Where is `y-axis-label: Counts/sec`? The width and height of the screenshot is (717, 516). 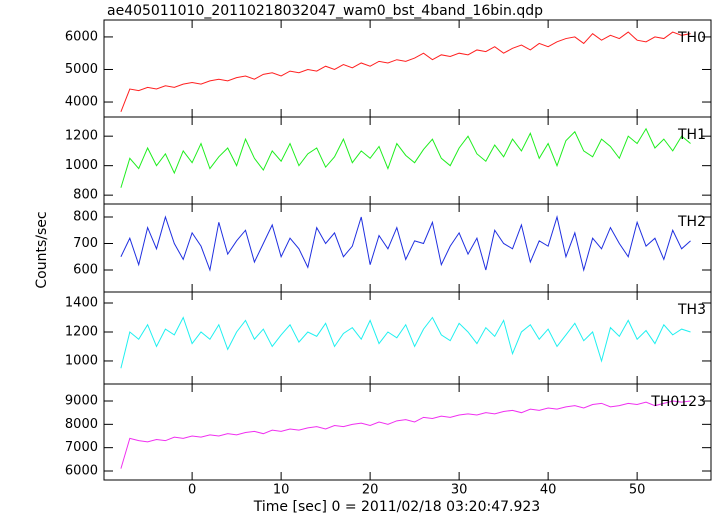
y-axis-label: Counts/sec is located at coordinates (42, 249).